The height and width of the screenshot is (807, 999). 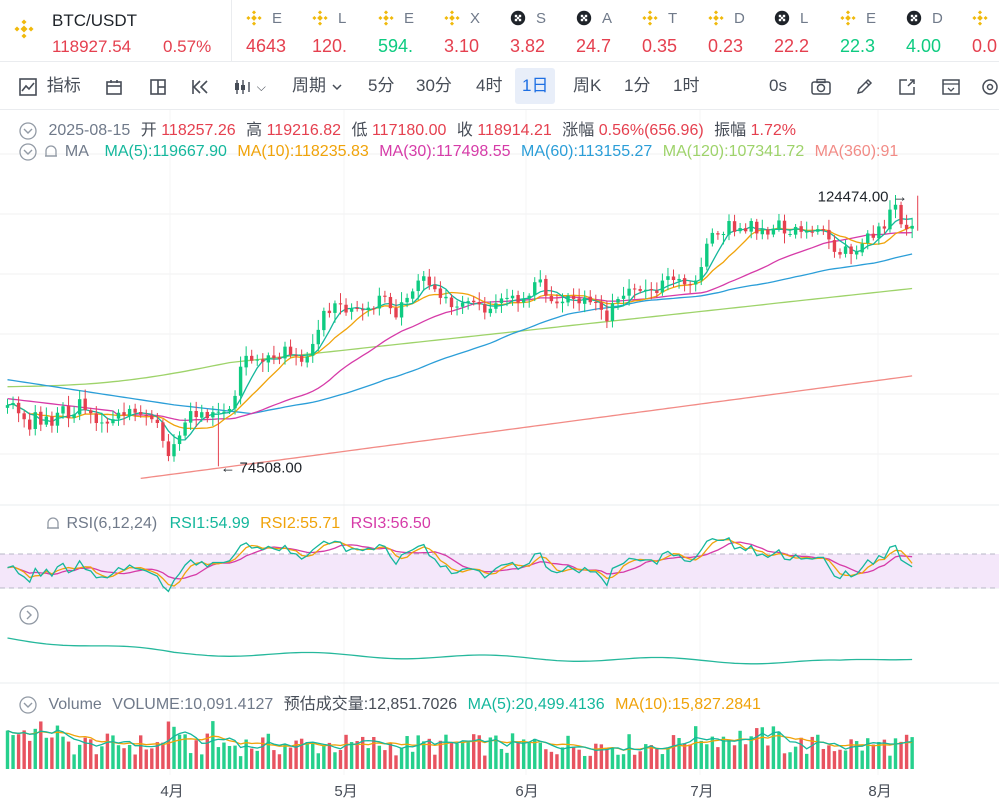 What do you see at coordinates (535, 86) in the screenshot?
I see `interval-button: 1日` at bounding box center [535, 86].